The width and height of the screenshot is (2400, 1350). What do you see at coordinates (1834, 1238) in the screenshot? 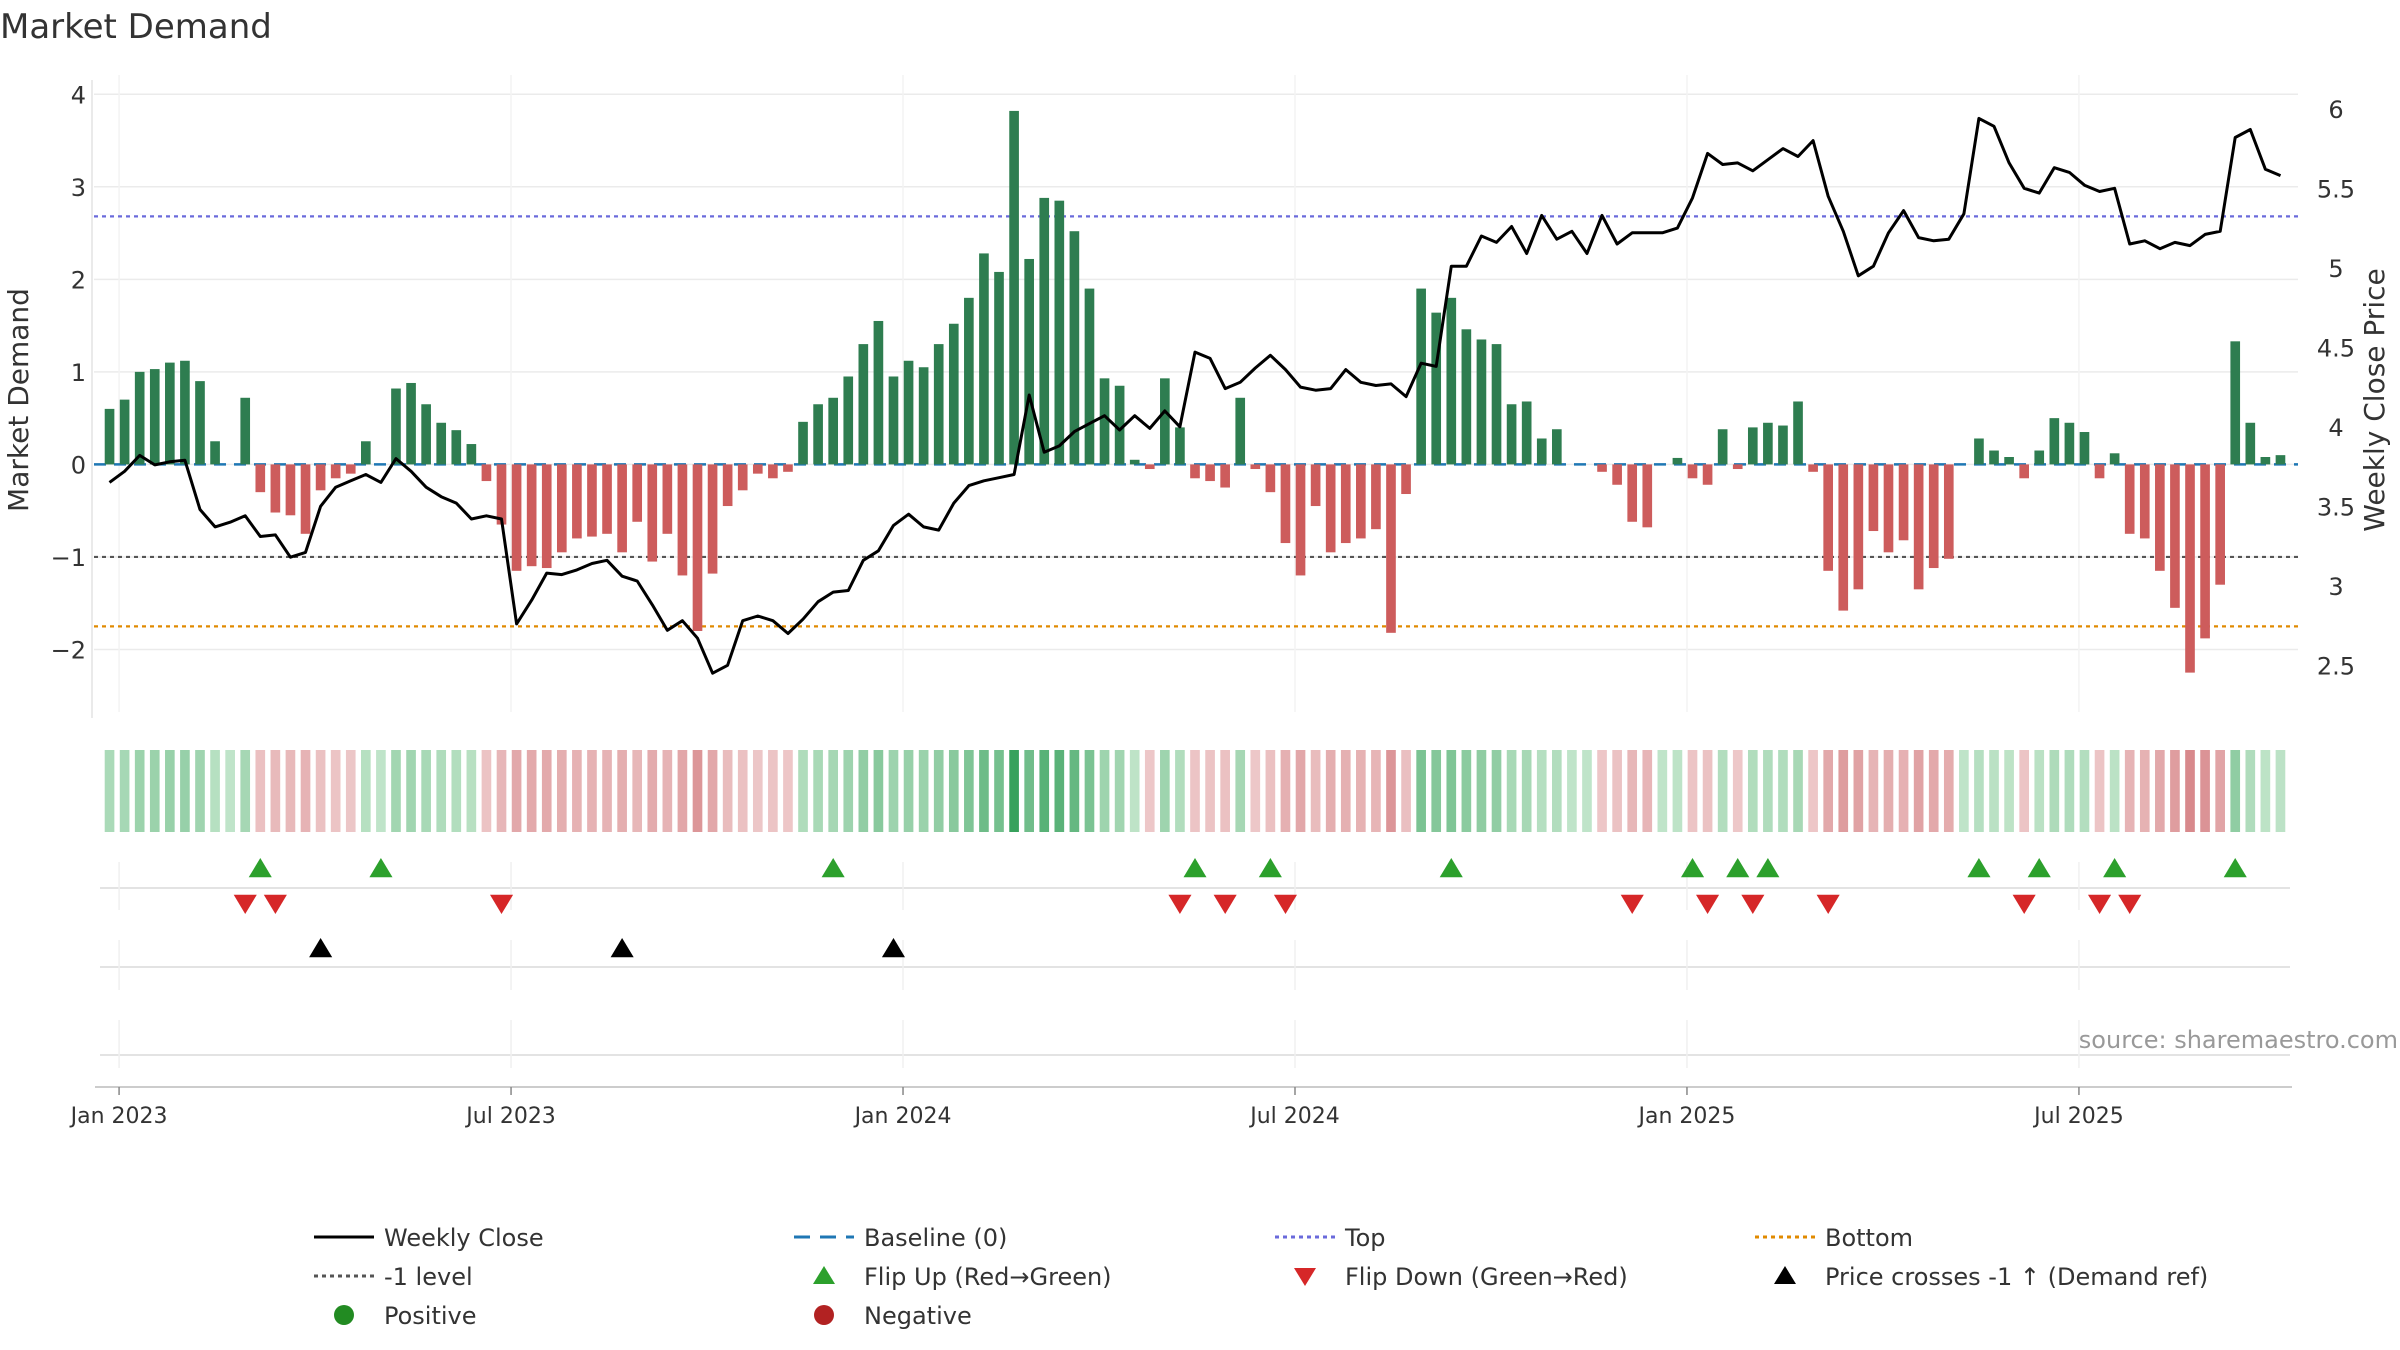
I see `legend-item: Bottom` at bounding box center [1834, 1238].